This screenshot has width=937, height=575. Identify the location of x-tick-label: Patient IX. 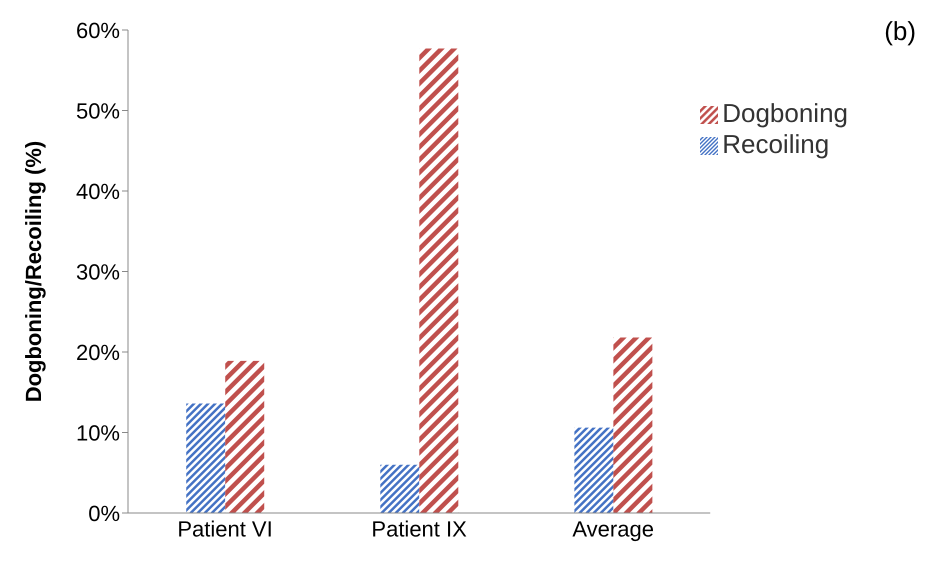
(419, 529).